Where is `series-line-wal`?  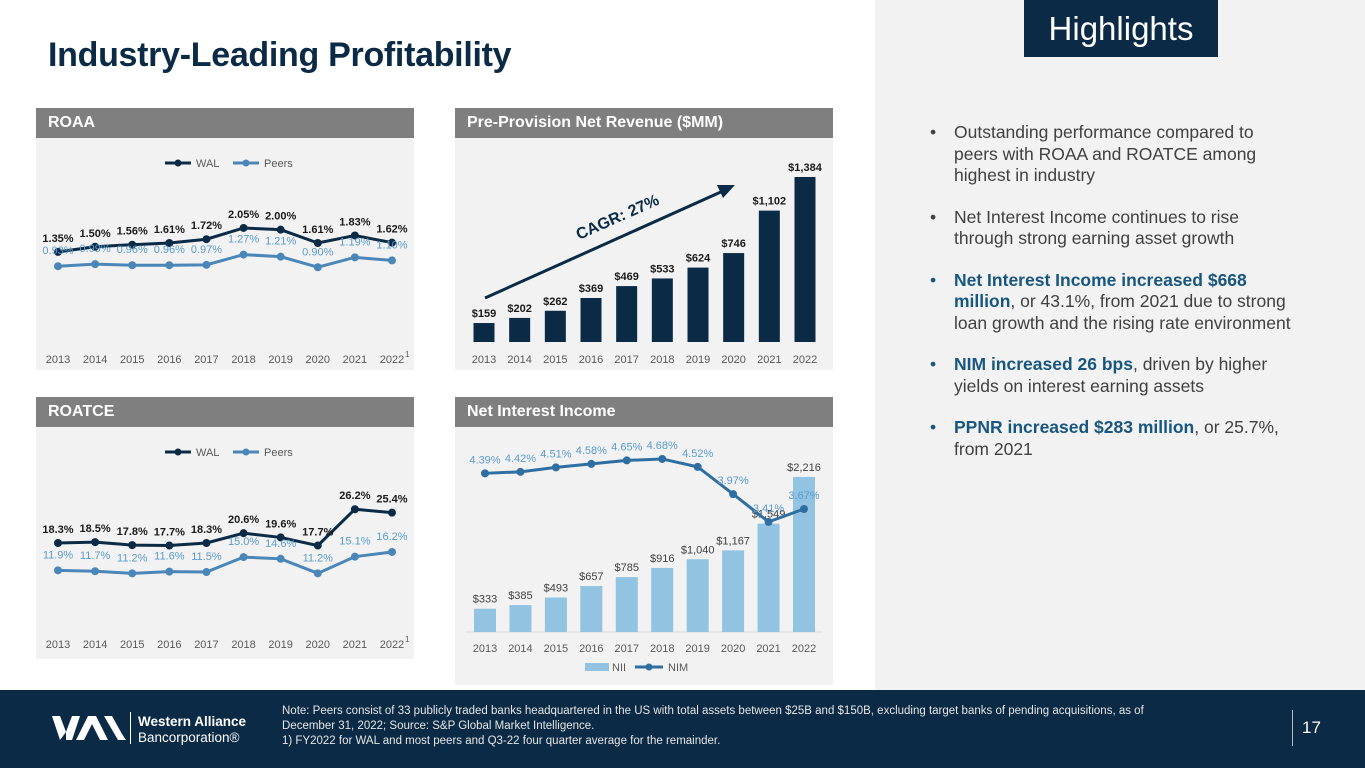 series-line-wal is located at coordinates (225, 240).